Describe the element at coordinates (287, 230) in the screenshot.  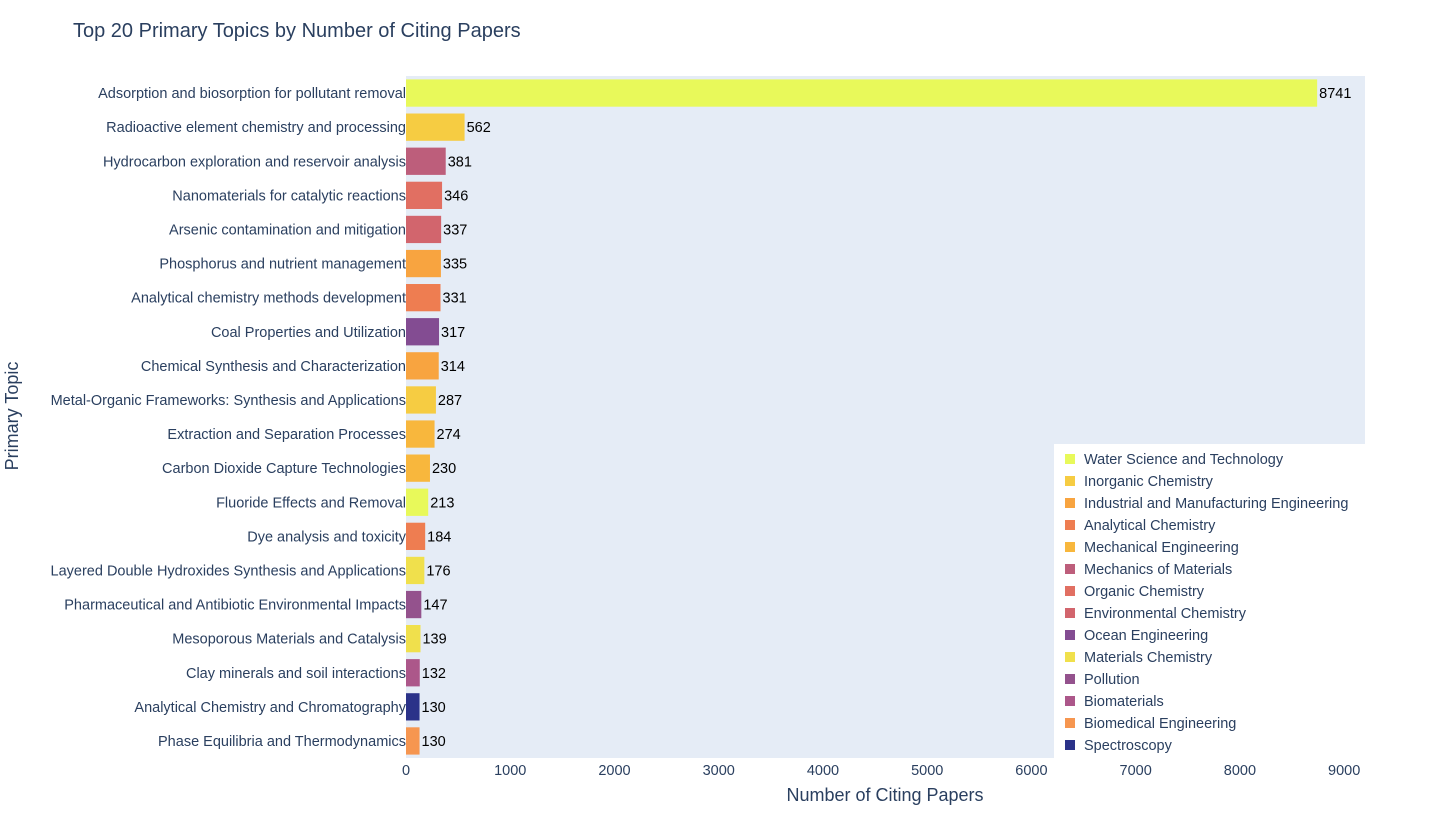
I see `y-tick-label: Arsenic contamination and mitigation` at that location.